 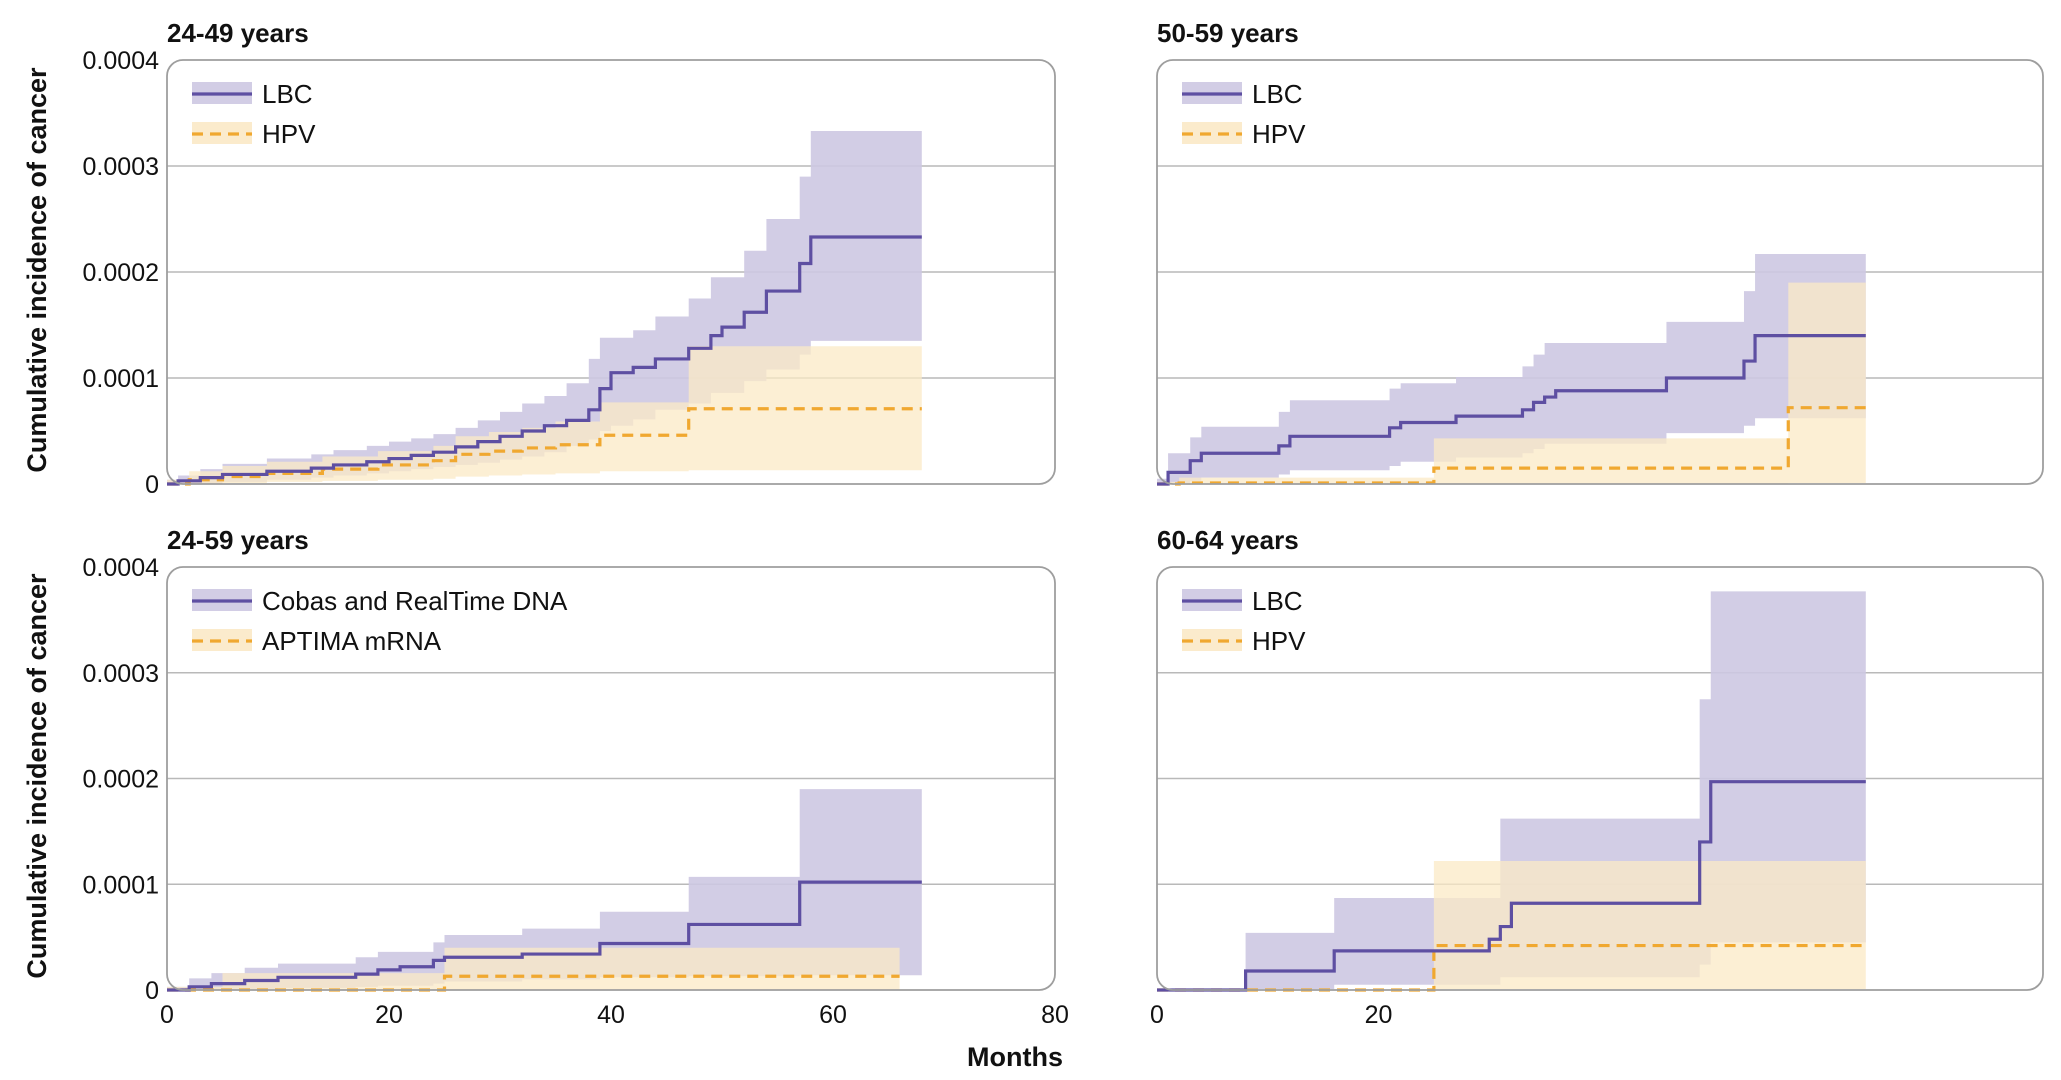 I want to click on image-artifact-smudge, so click(x=1700, y=1050).